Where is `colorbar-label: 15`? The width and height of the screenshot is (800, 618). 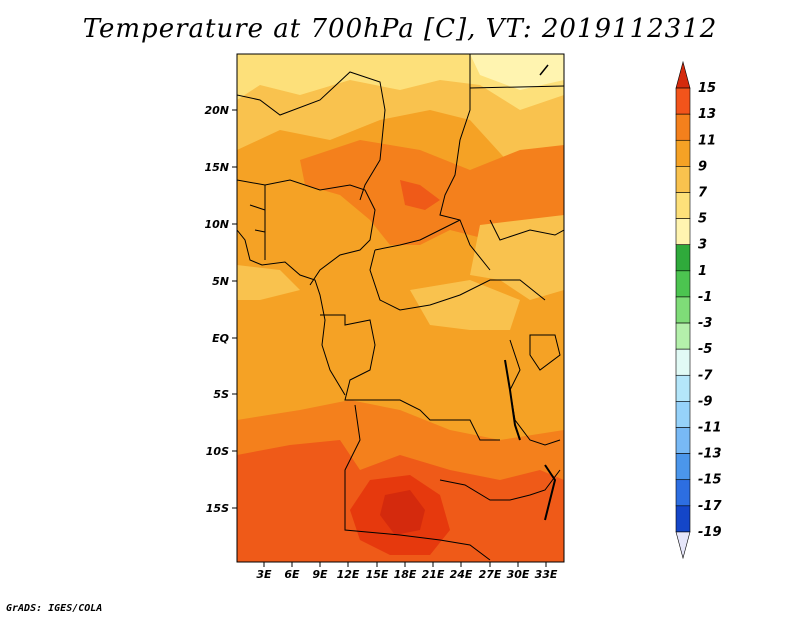 colorbar-label: 15 is located at coordinates (707, 88).